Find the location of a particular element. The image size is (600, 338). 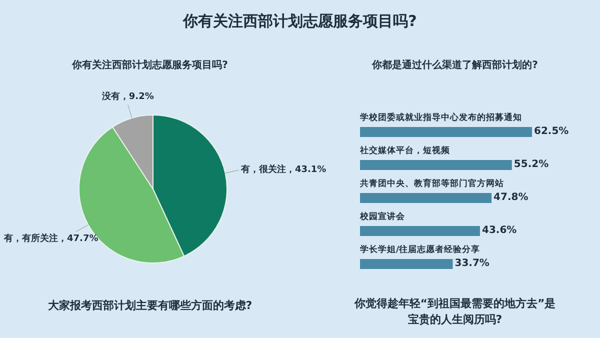

data-label: 47.8% is located at coordinates (511, 197).